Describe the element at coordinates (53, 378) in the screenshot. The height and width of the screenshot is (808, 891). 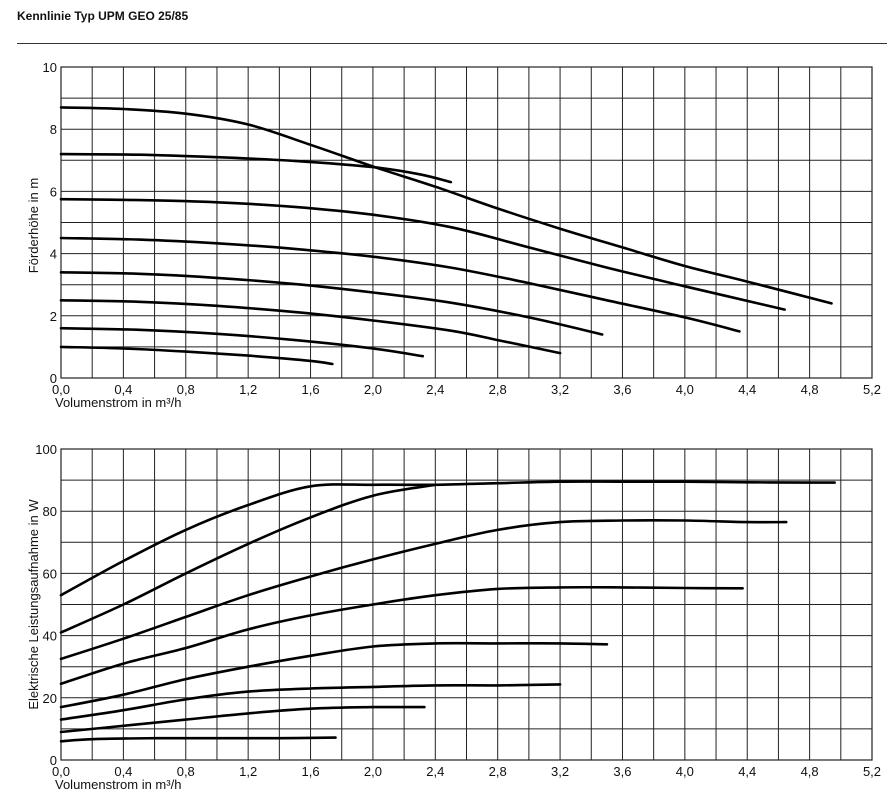
I see `head-y-tick-label: 0` at that location.